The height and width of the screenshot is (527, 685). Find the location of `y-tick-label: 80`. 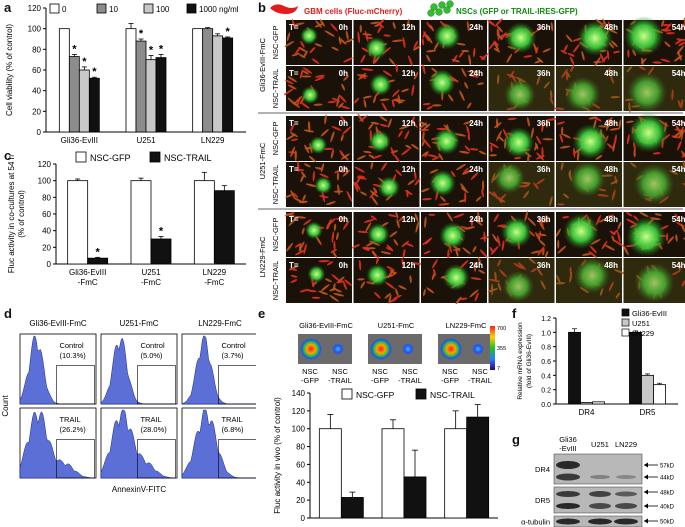

y-tick-label: 80 is located at coordinates (300, 447).